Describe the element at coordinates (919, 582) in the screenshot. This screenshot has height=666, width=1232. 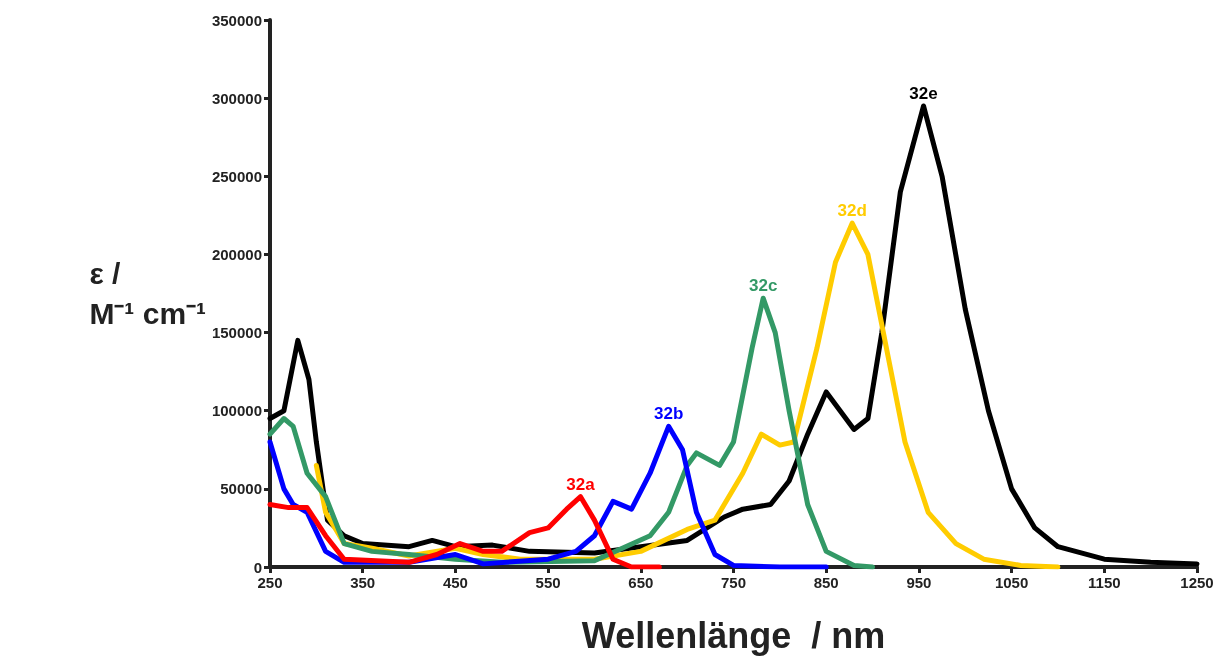
I see `x-tick-label: 950` at that location.